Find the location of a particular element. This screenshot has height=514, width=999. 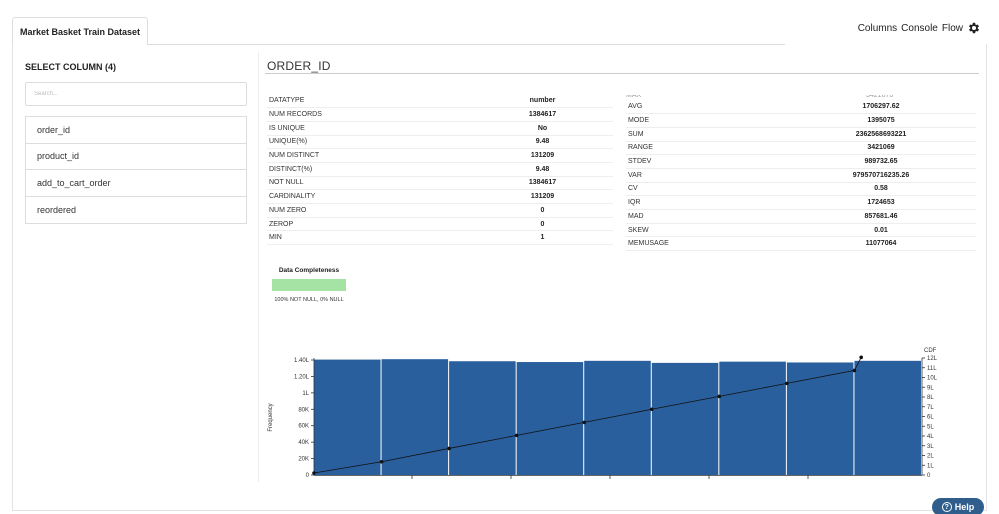

stat-row: MODE 1395075 is located at coordinates (801, 120).